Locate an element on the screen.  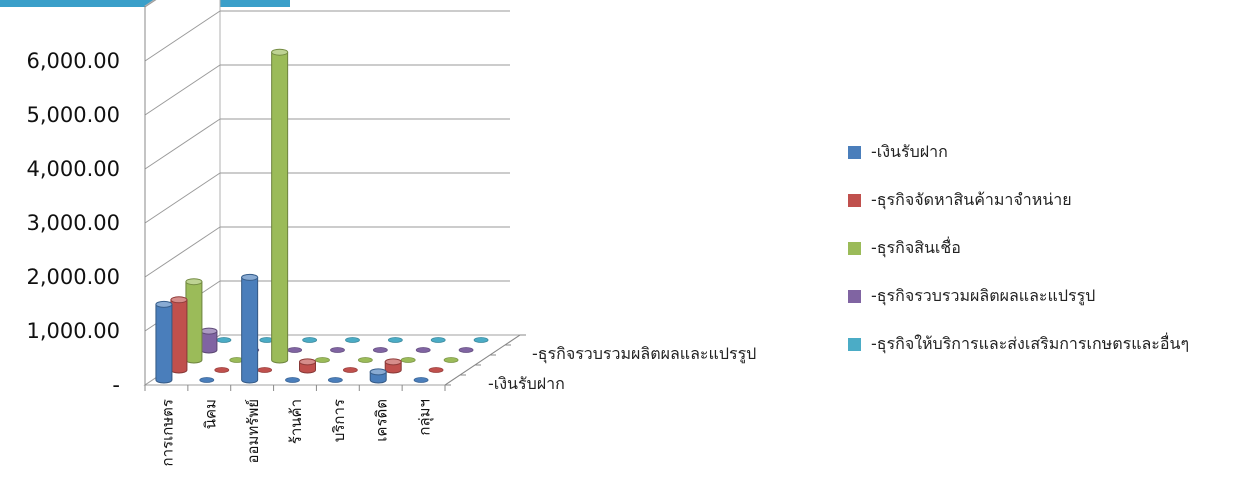
legend-item: -ธุรกิจจัดหาสินค้ามาจำหน่าย is located at coordinates (1018, 200).